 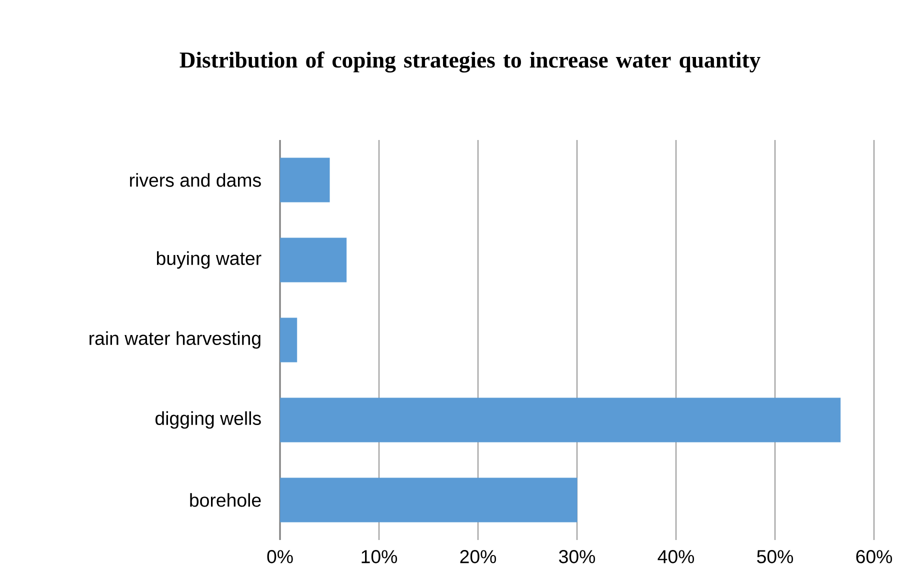 What do you see at coordinates (470, 62) in the screenshot?
I see `chart-title: Distribution of coping strategies to increase water quantity` at bounding box center [470, 62].